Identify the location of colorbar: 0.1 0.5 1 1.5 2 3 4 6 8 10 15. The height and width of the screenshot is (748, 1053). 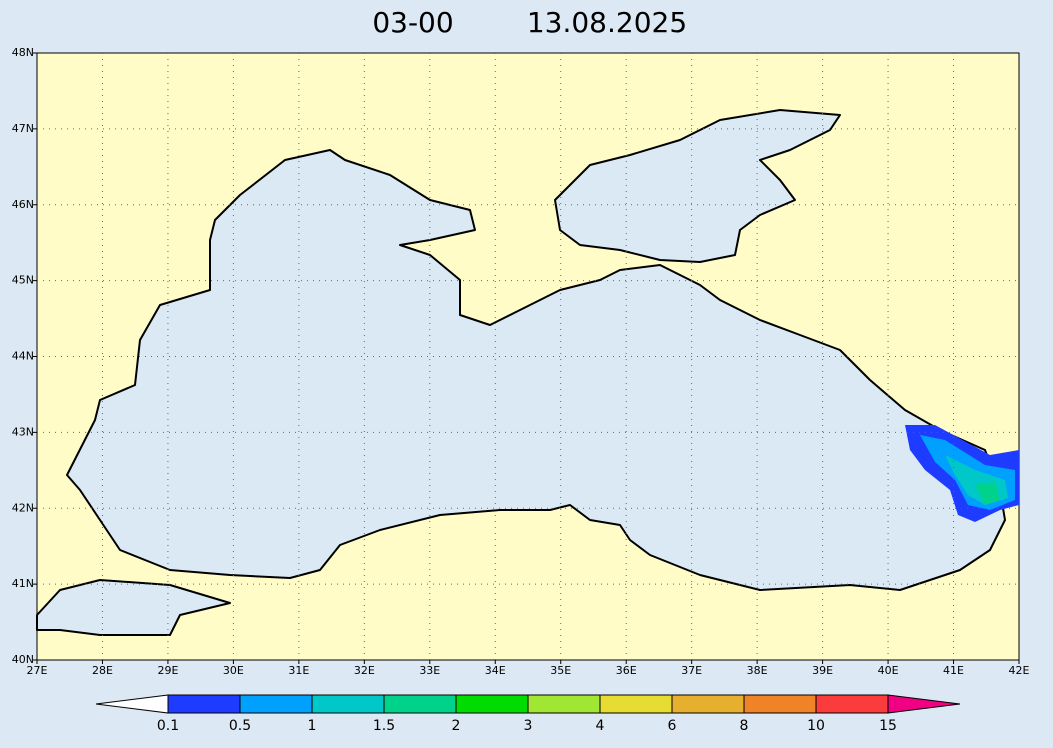
(528, 714).